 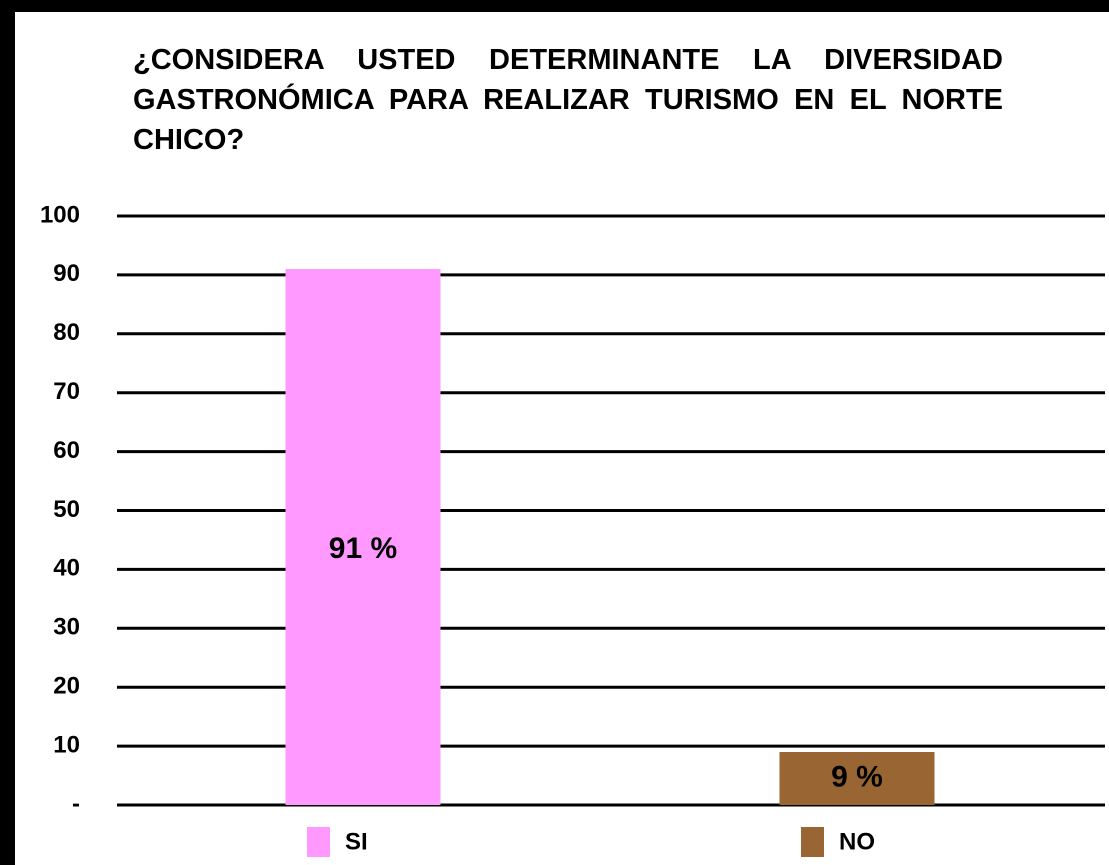 I want to click on value-label: 9 %, so click(x=857, y=776).